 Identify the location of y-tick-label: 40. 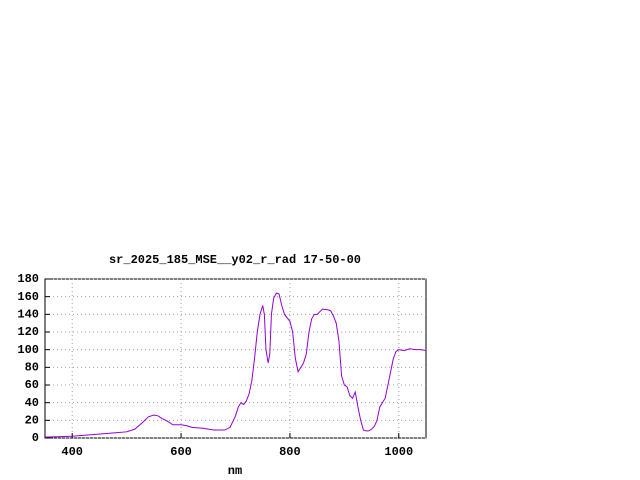
(32, 403).